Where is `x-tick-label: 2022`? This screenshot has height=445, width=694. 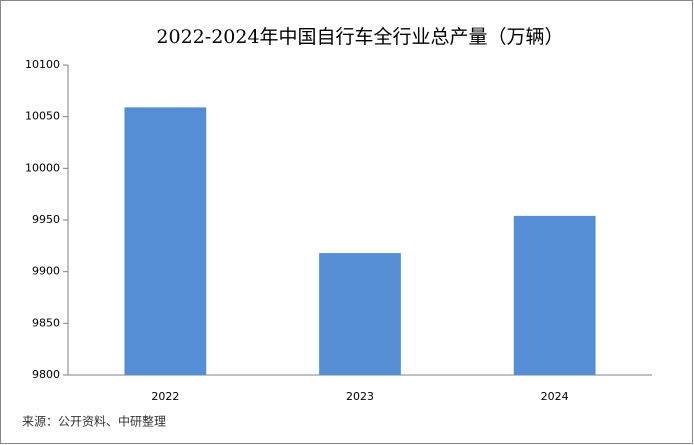
x-tick-label: 2022 is located at coordinates (165, 396).